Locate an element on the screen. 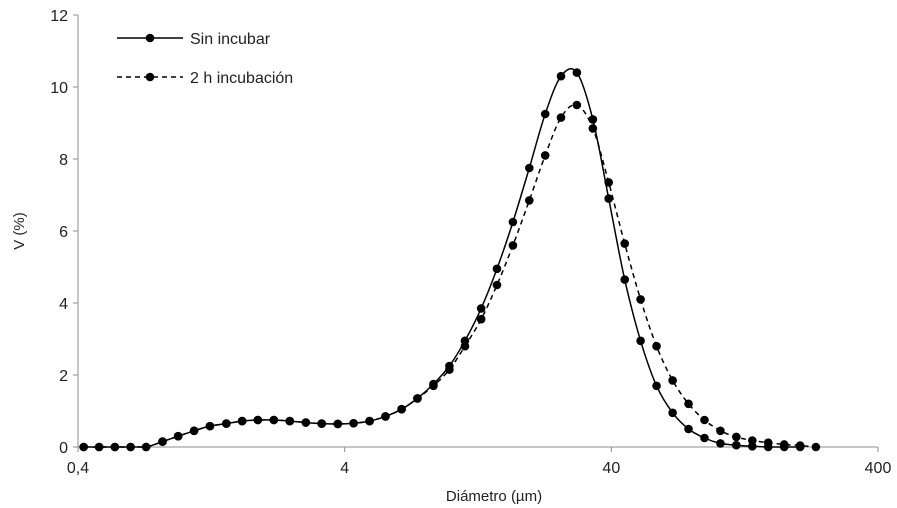 The width and height of the screenshot is (897, 508). legend-entry: 2 h incubación is located at coordinates (205, 78).